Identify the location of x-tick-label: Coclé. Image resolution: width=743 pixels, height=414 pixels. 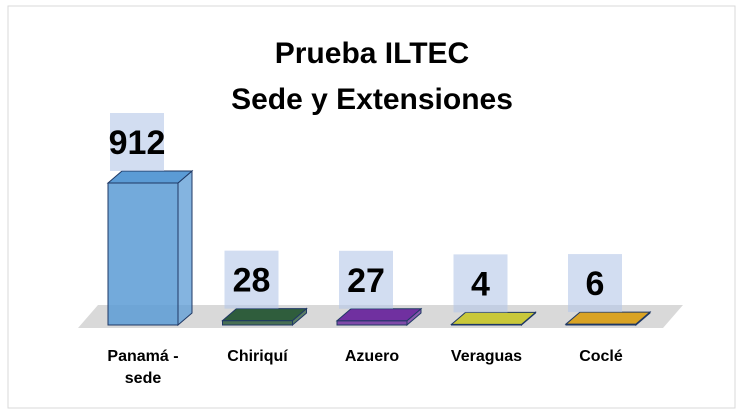
(601, 356).